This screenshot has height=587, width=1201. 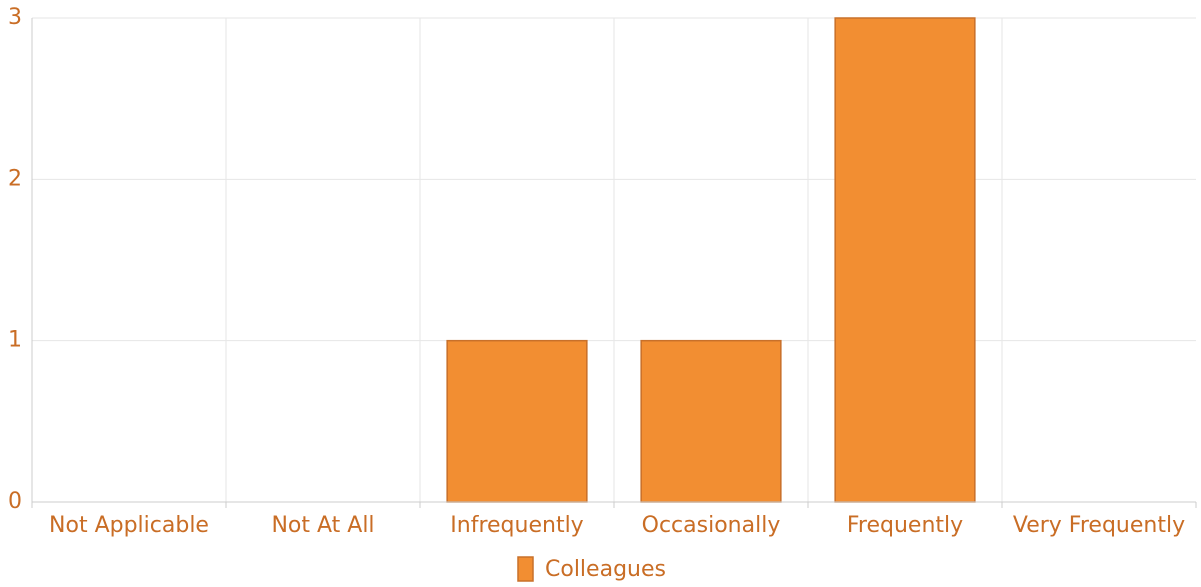 What do you see at coordinates (15, 178) in the screenshot?
I see `y-tick-label: 2` at bounding box center [15, 178].